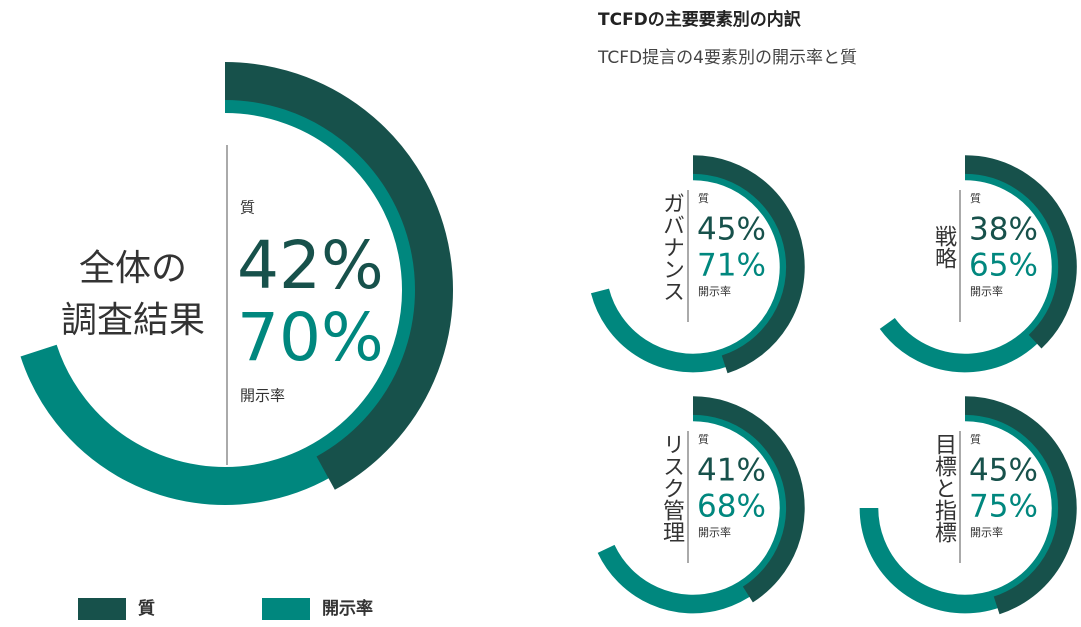  What do you see at coordinates (700, 19) in the screenshot?
I see `header-title: TCFDの主要要素別の内訳` at bounding box center [700, 19].